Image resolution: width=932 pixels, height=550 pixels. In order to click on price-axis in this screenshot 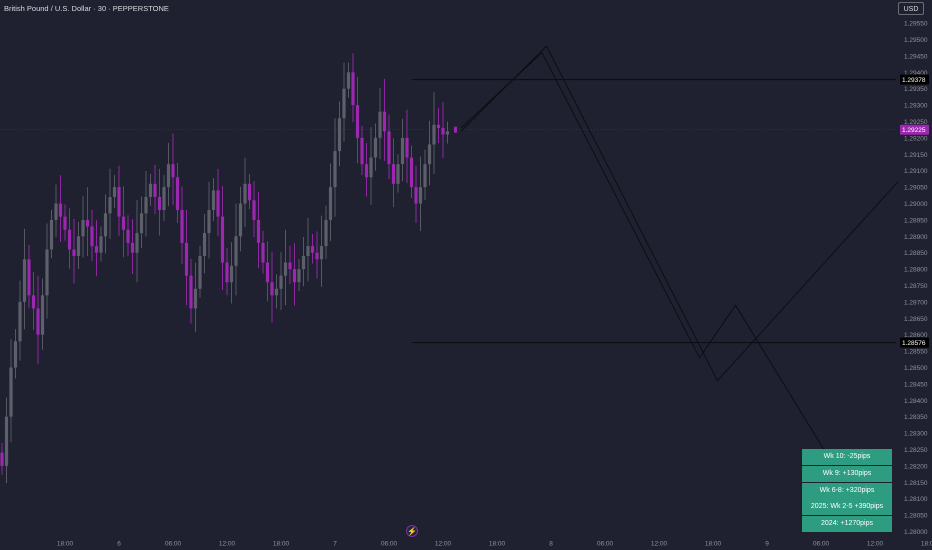, I will do `click(915, 275)`.